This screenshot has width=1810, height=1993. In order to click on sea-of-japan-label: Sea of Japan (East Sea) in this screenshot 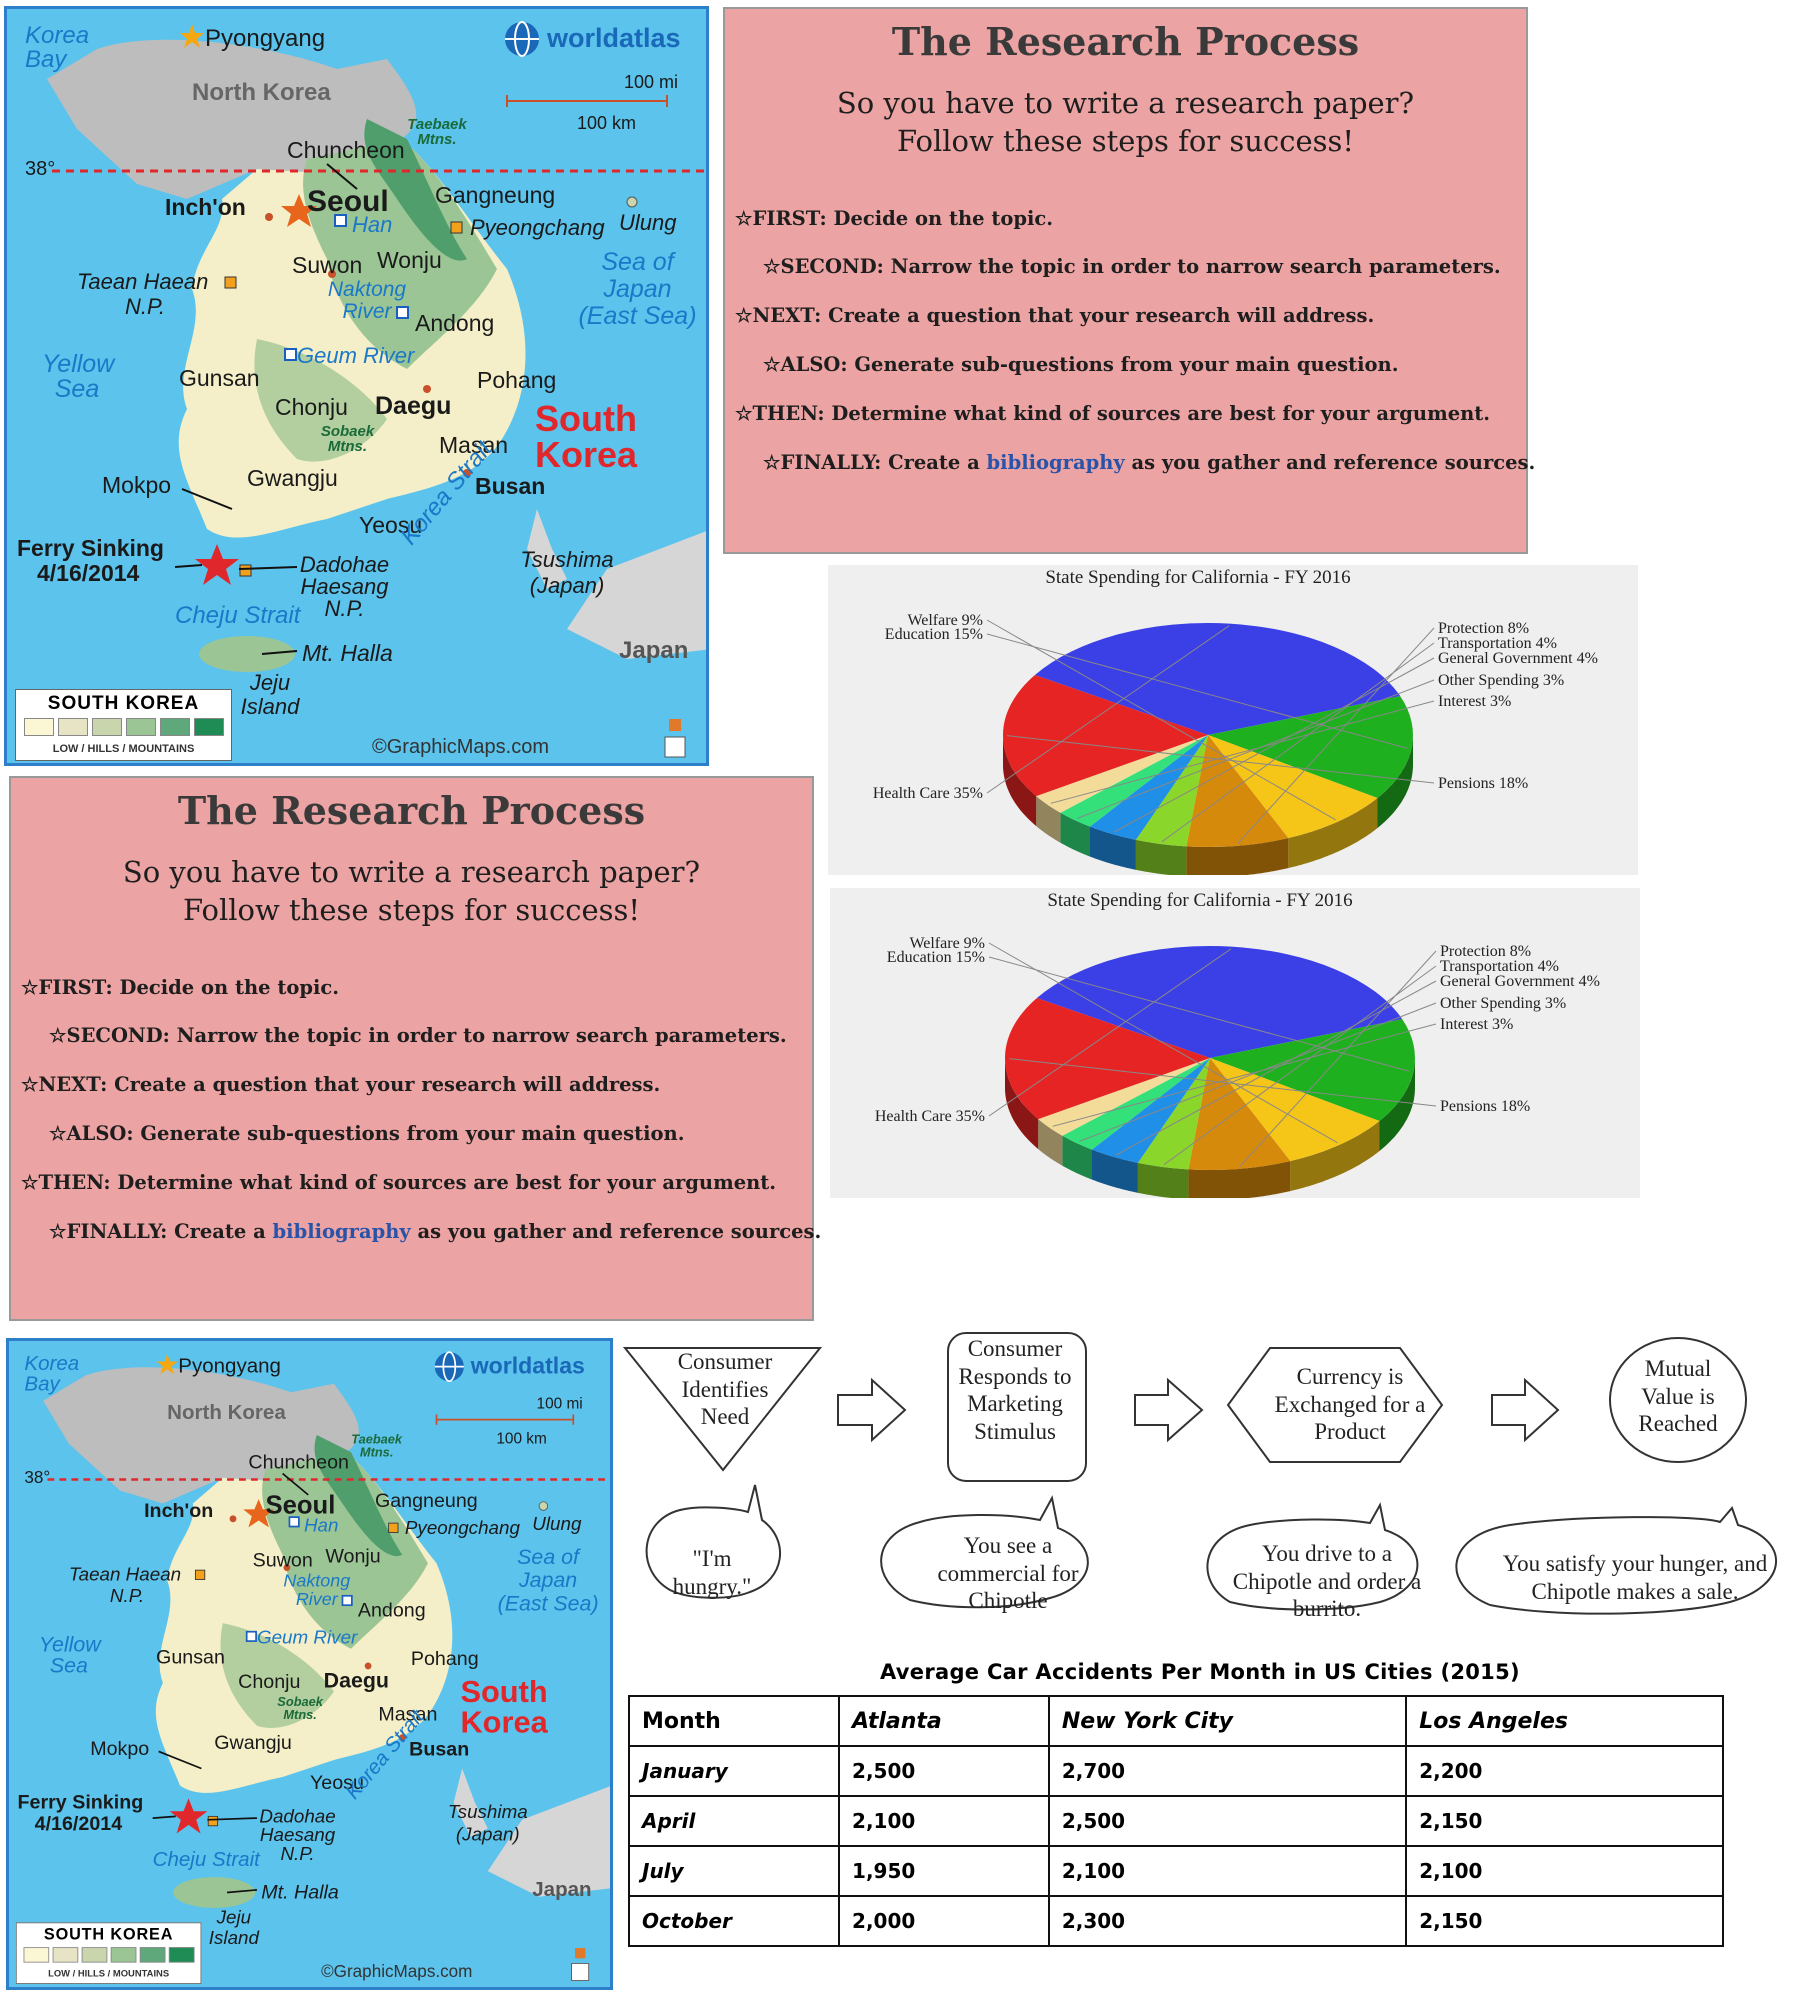, I will do `click(548, 1580)`.